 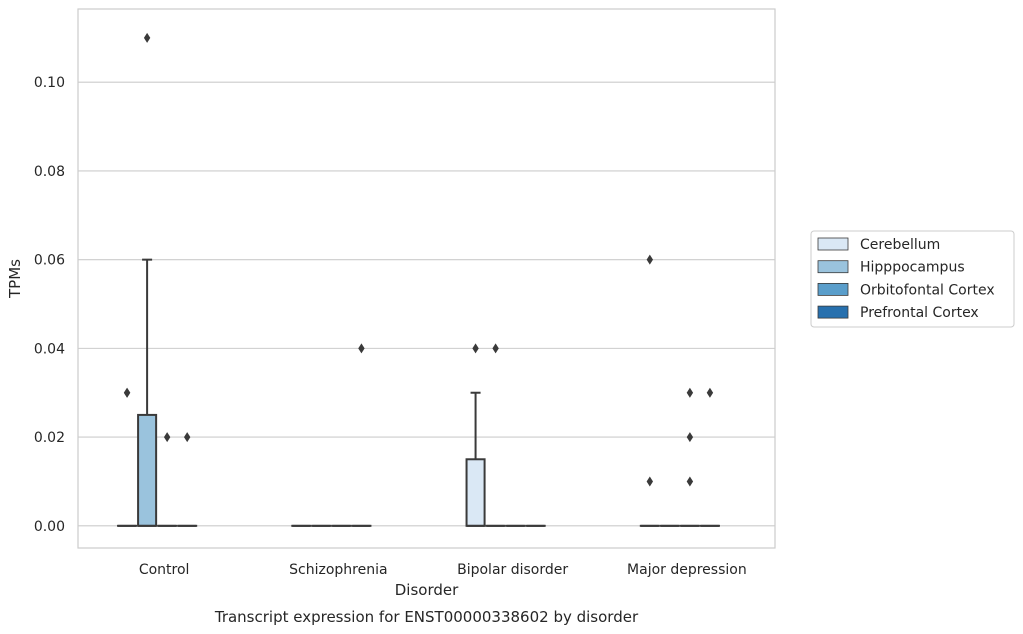 I want to click on legend-frame, so click(x=912, y=279).